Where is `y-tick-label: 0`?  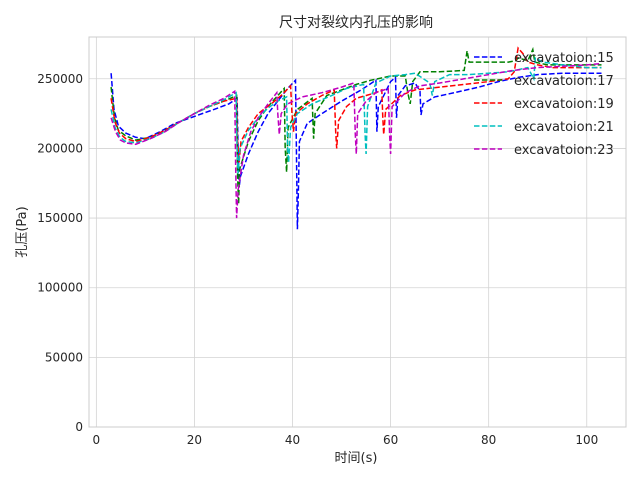
y-tick-label: 0 is located at coordinates (79, 427).